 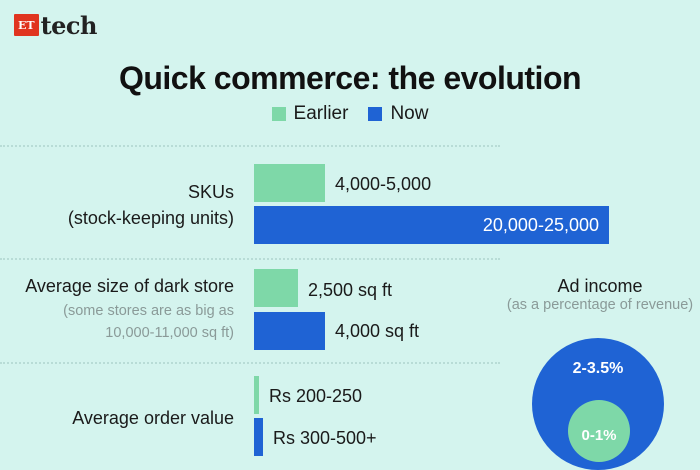 What do you see at coordinates (431, 225) in the screenshot?
I see `bar-now-skus` at bounding box center [431, 225].